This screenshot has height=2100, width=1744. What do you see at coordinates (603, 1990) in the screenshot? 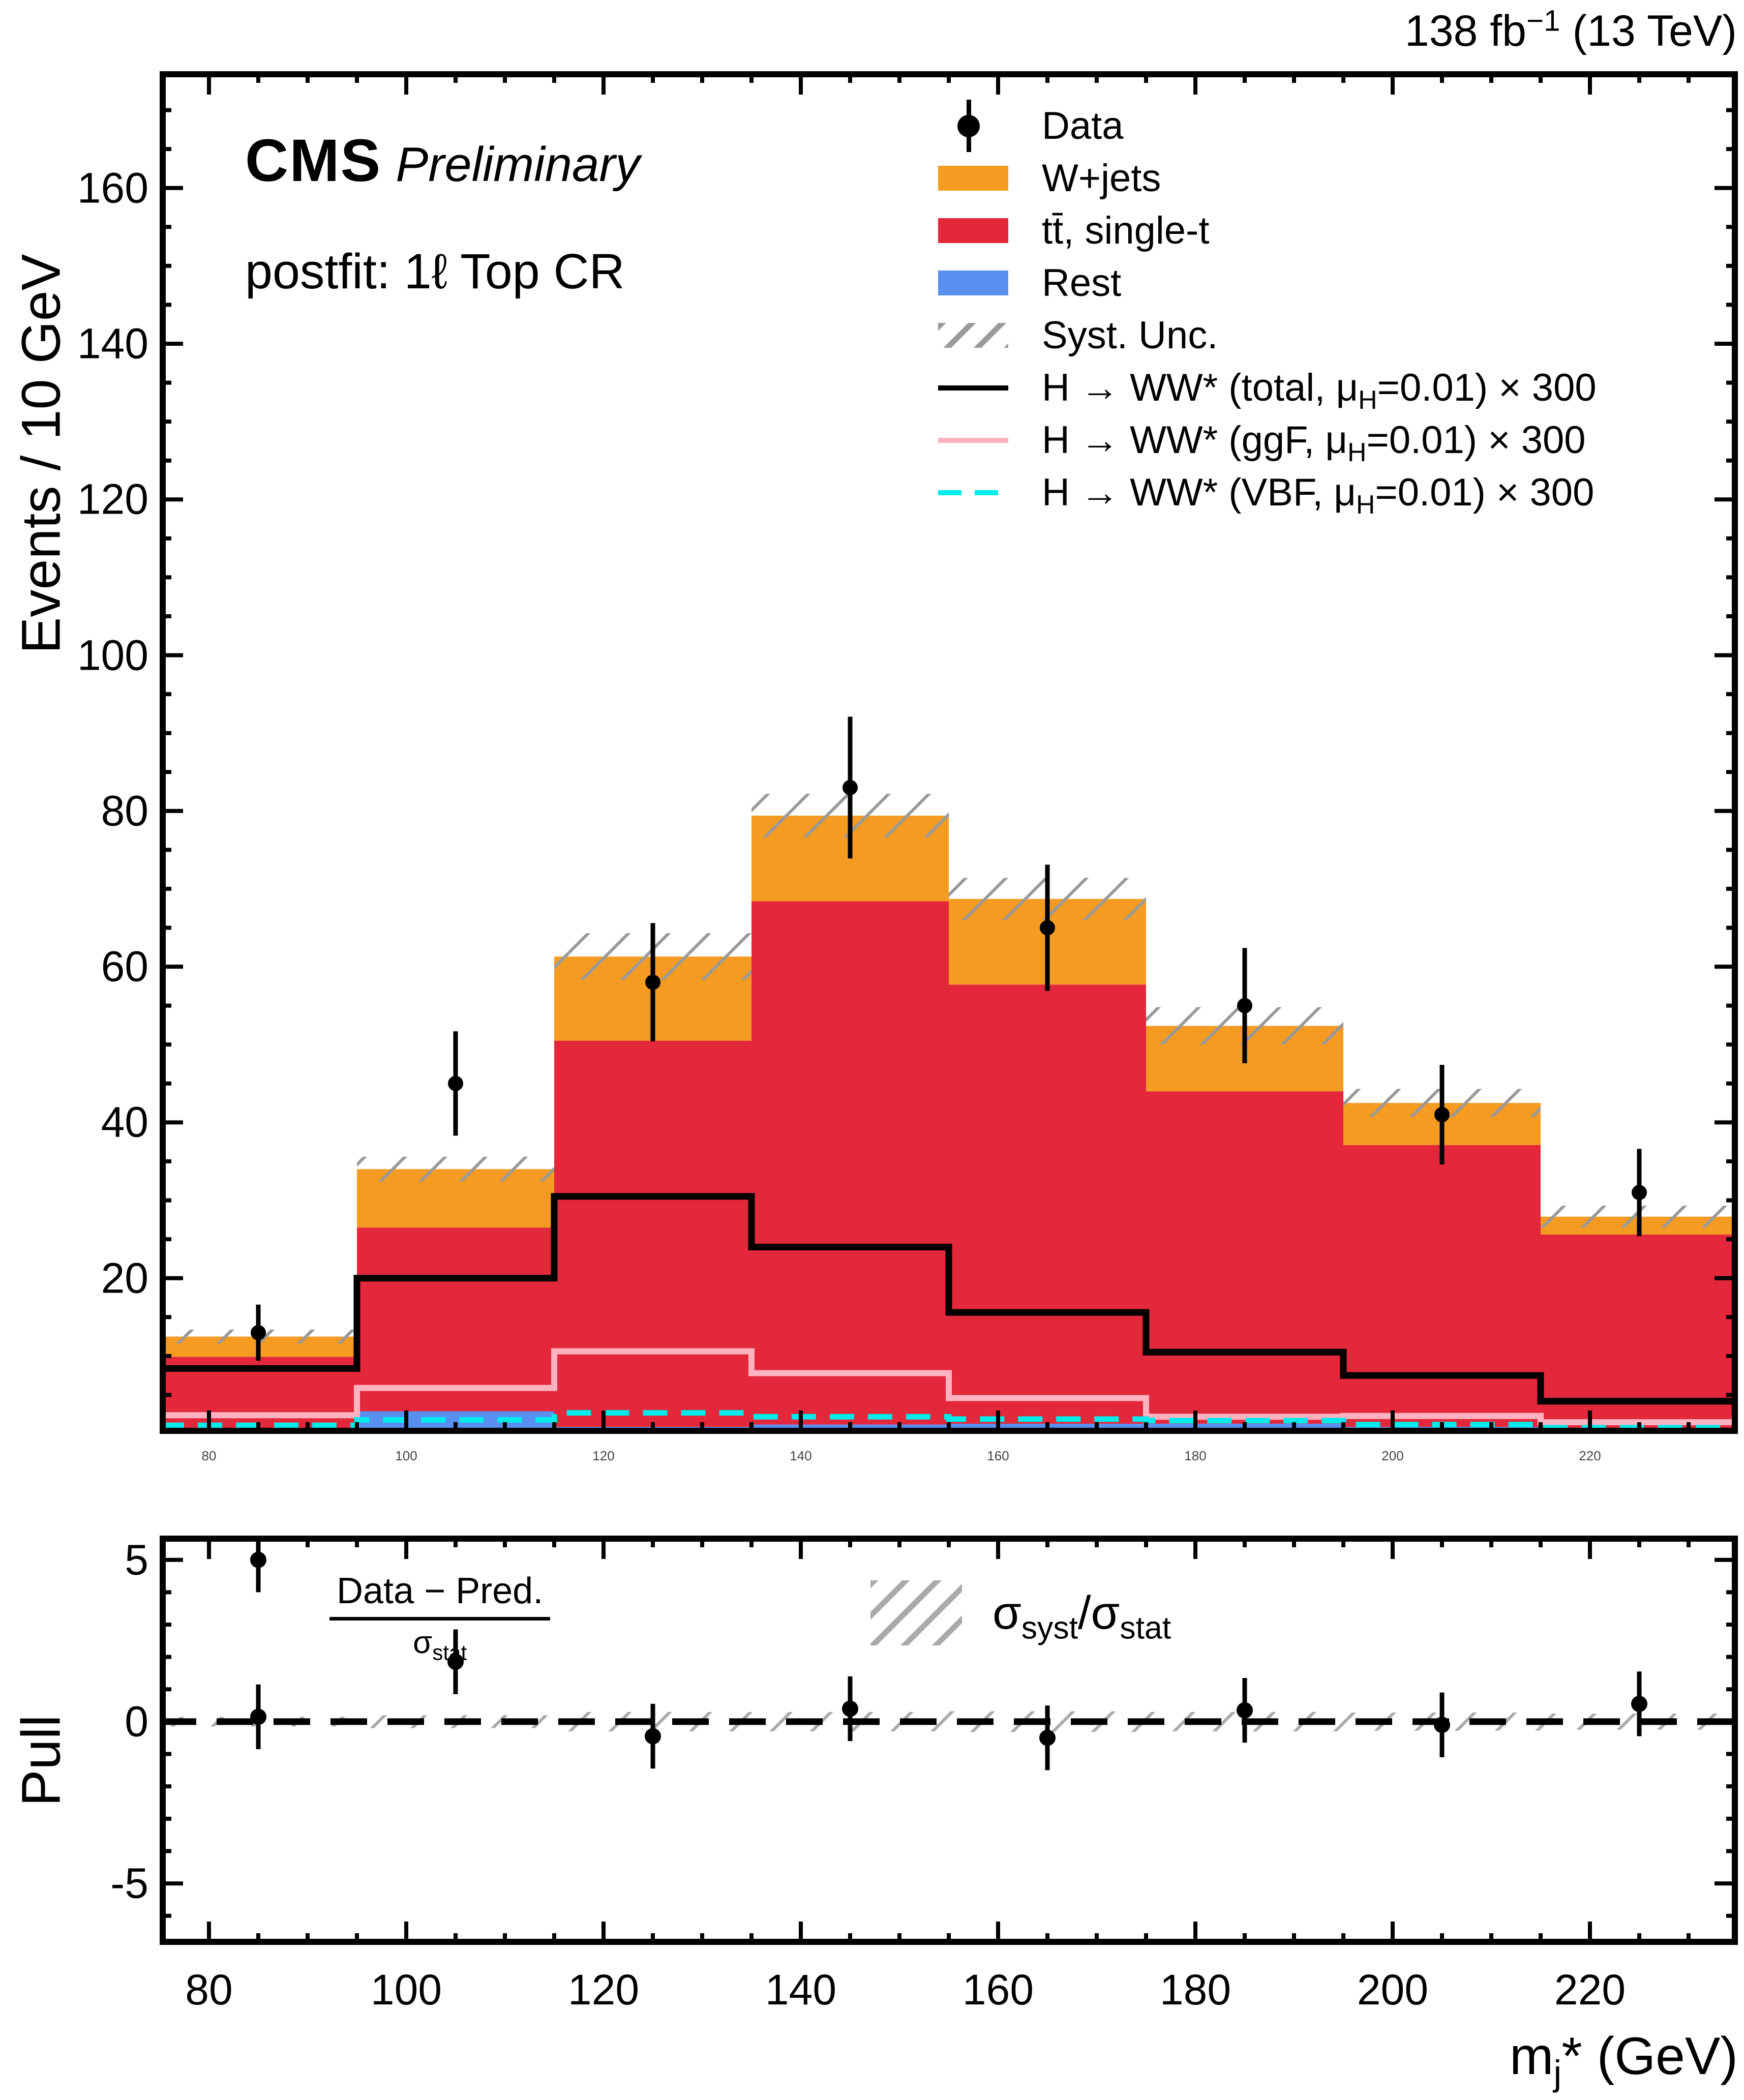
I see `x-tick-label: 120` at bounding box center [603, 1990].